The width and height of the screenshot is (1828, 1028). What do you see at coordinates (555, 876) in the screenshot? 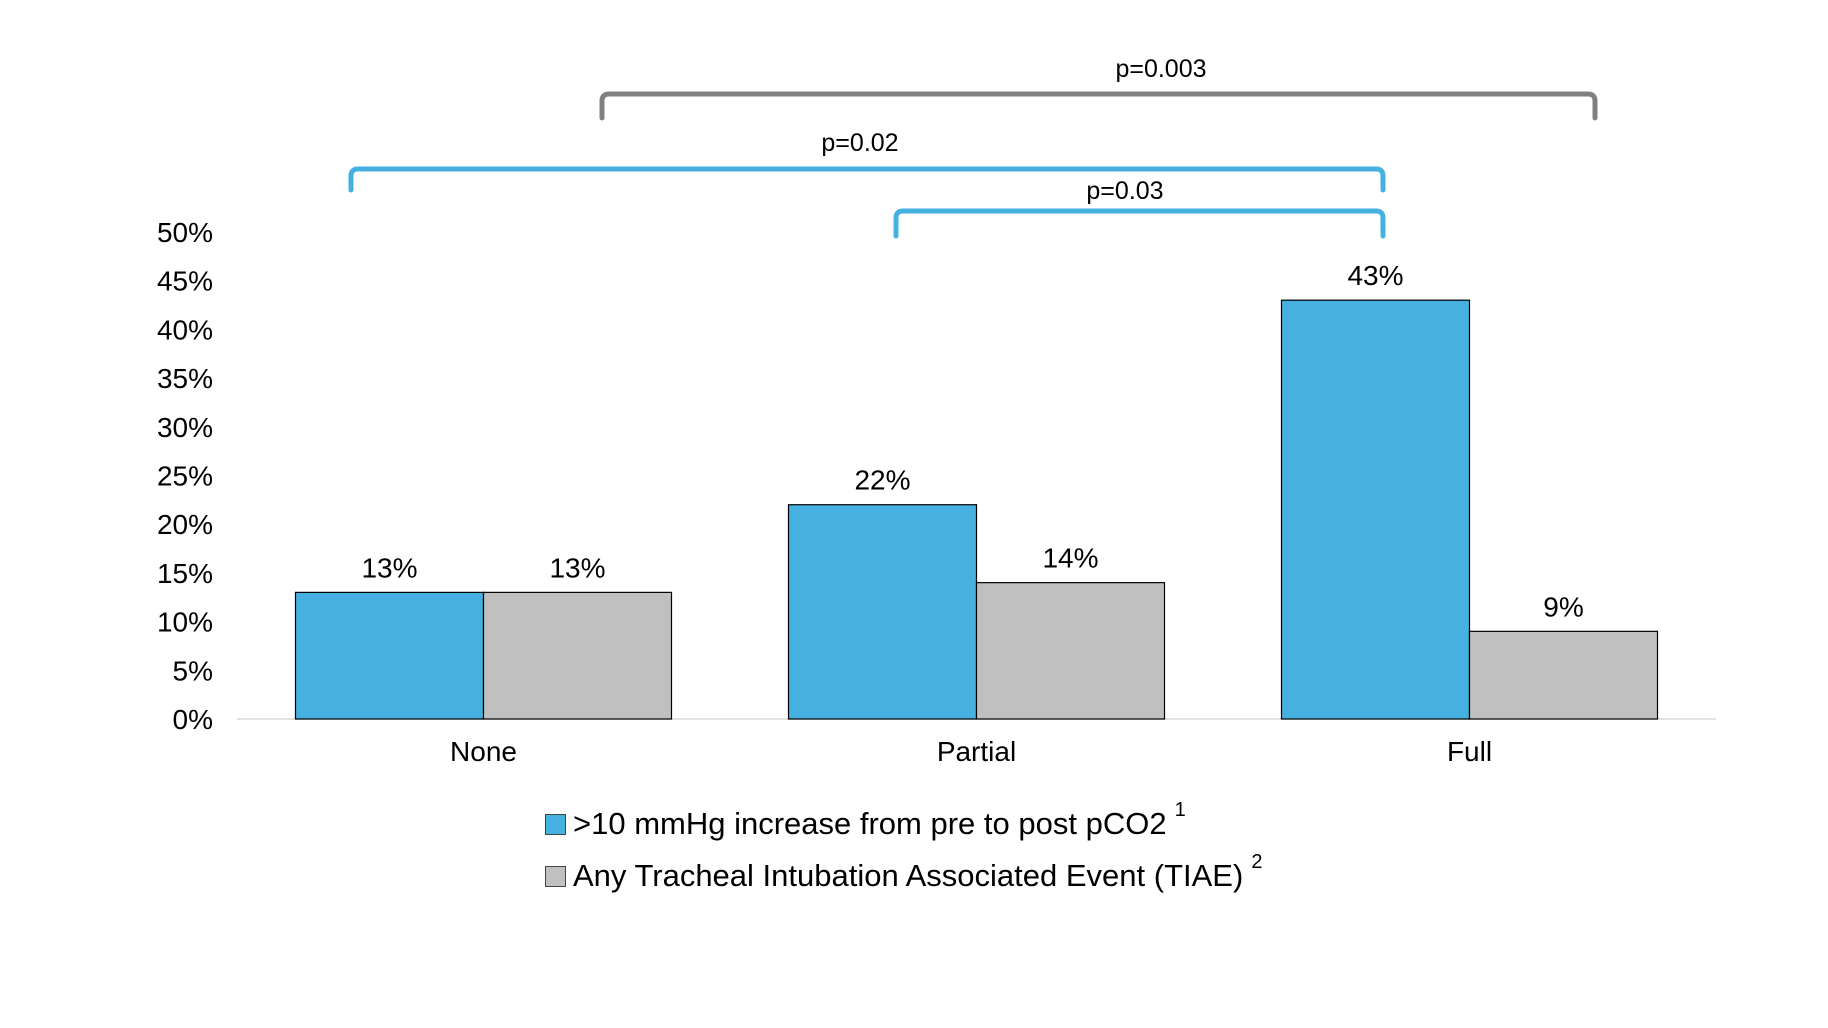
I see `legend-swatch-tiae` at bounding box center [555, 876].